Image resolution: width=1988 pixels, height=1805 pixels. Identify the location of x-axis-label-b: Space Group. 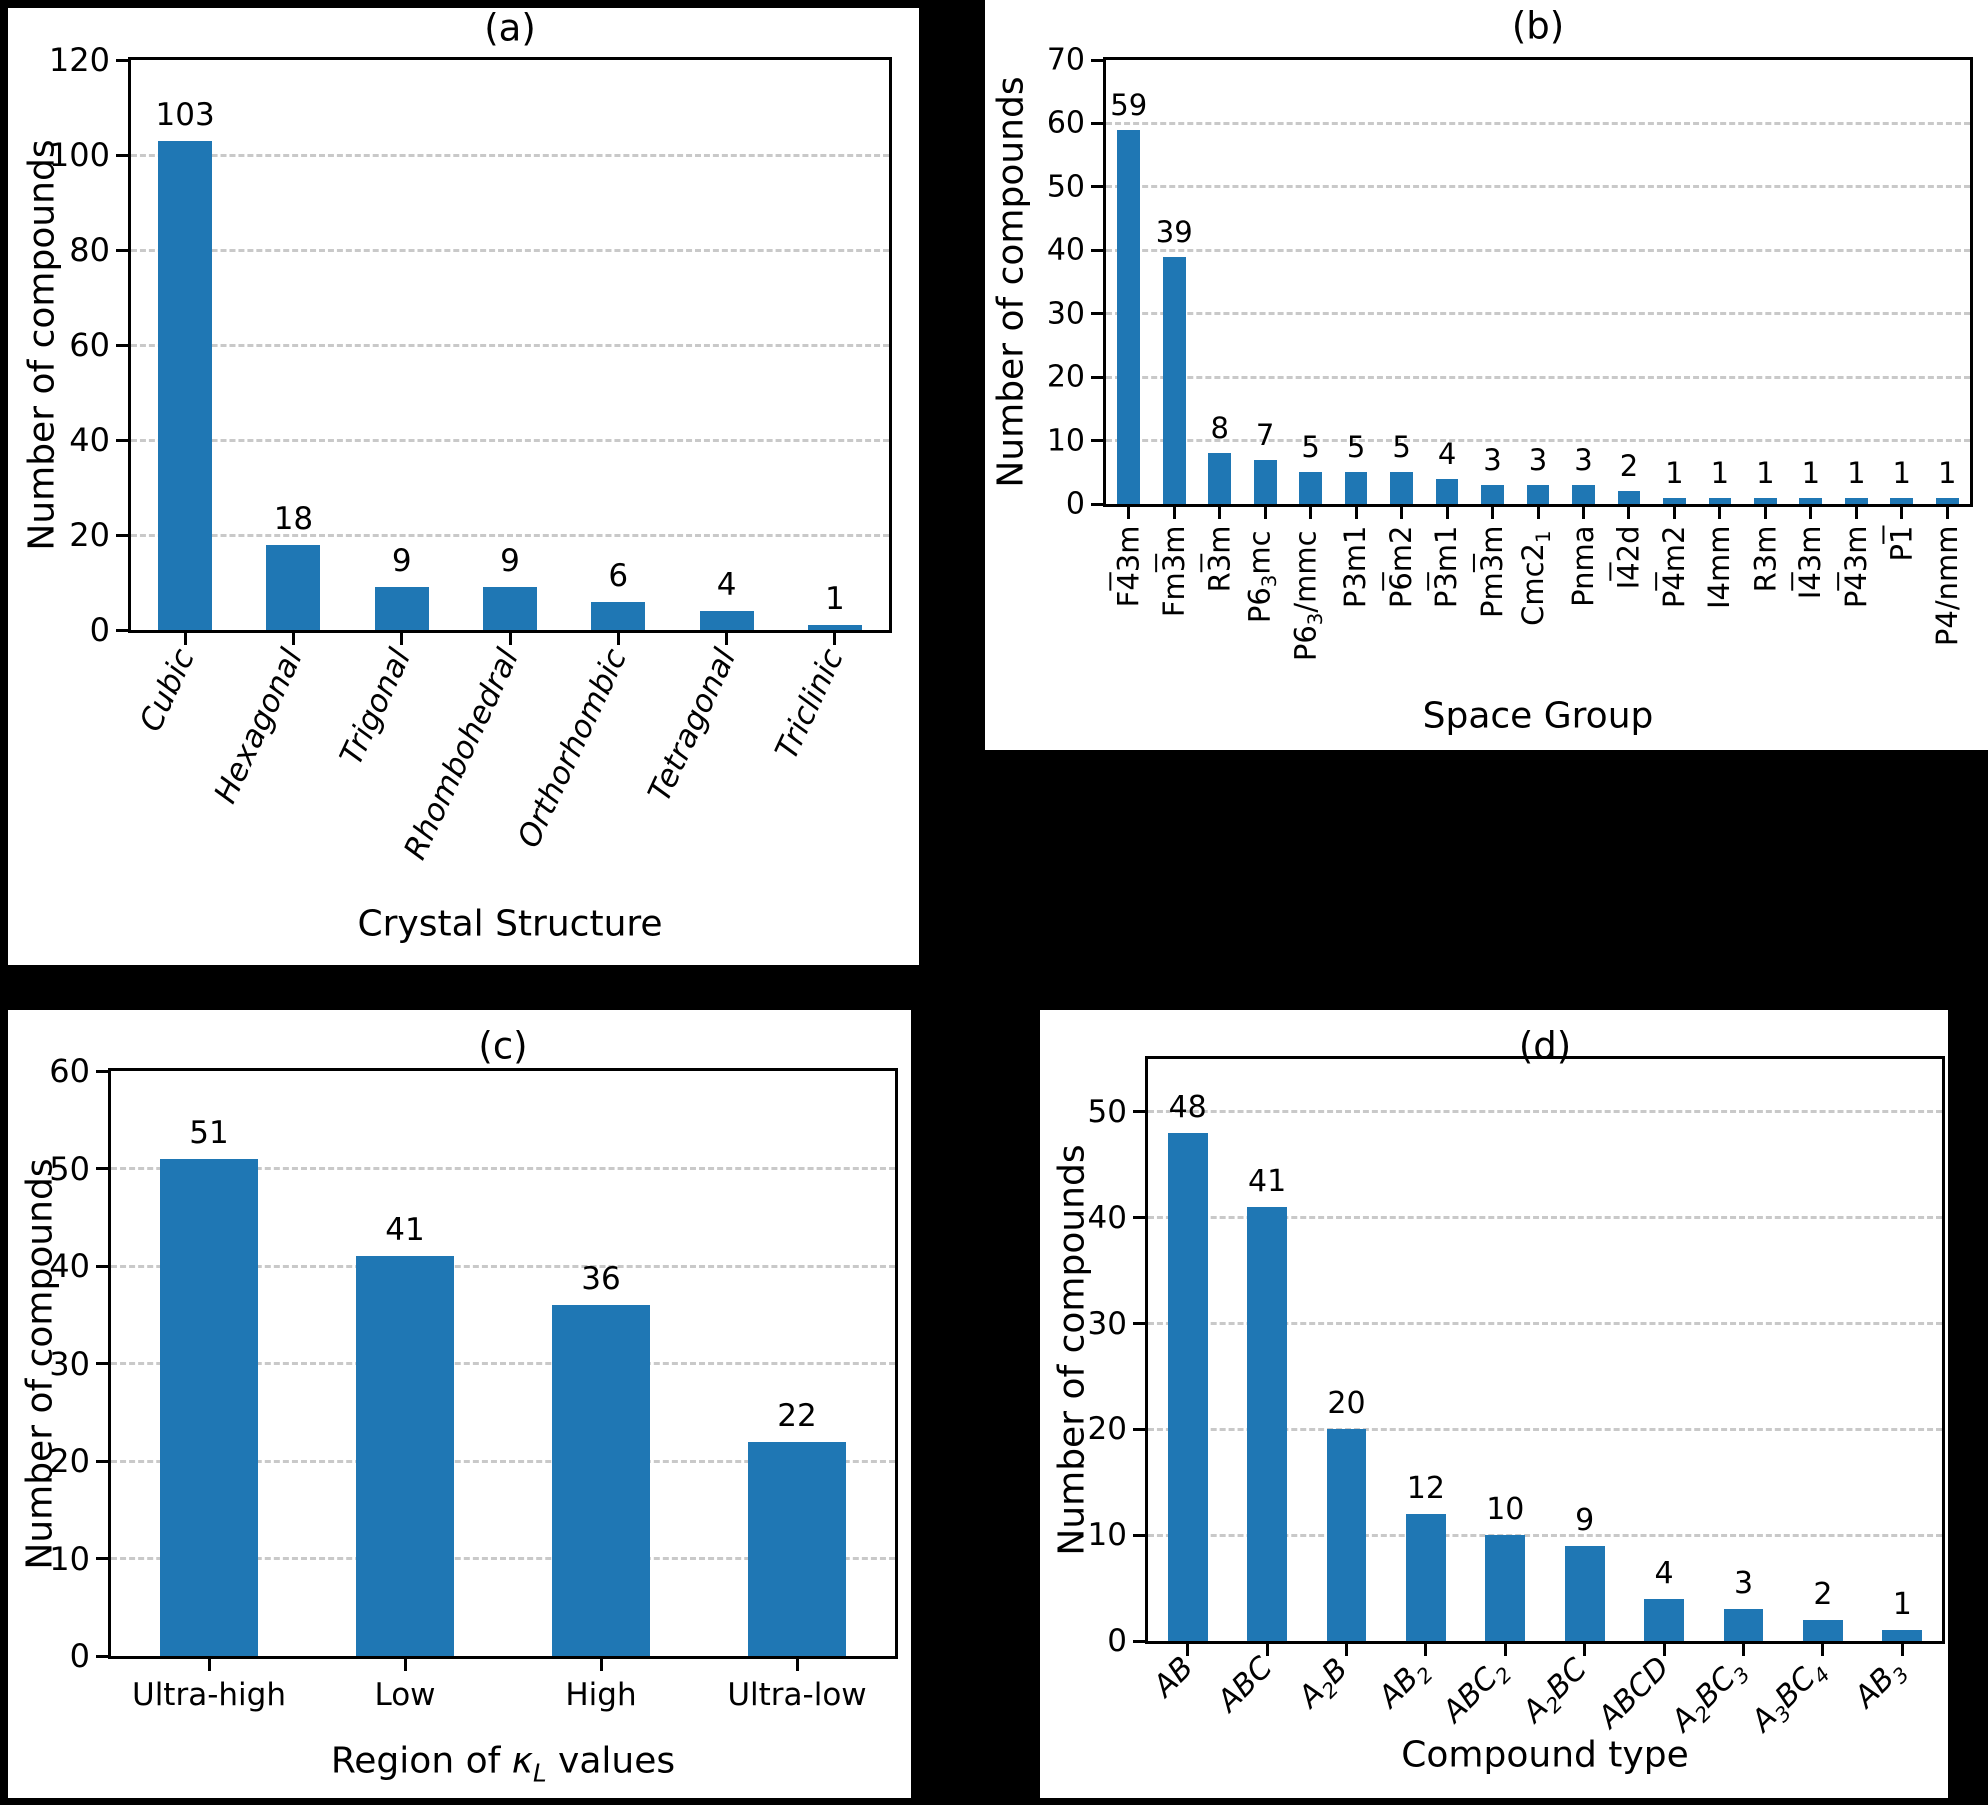
(1538, 716).